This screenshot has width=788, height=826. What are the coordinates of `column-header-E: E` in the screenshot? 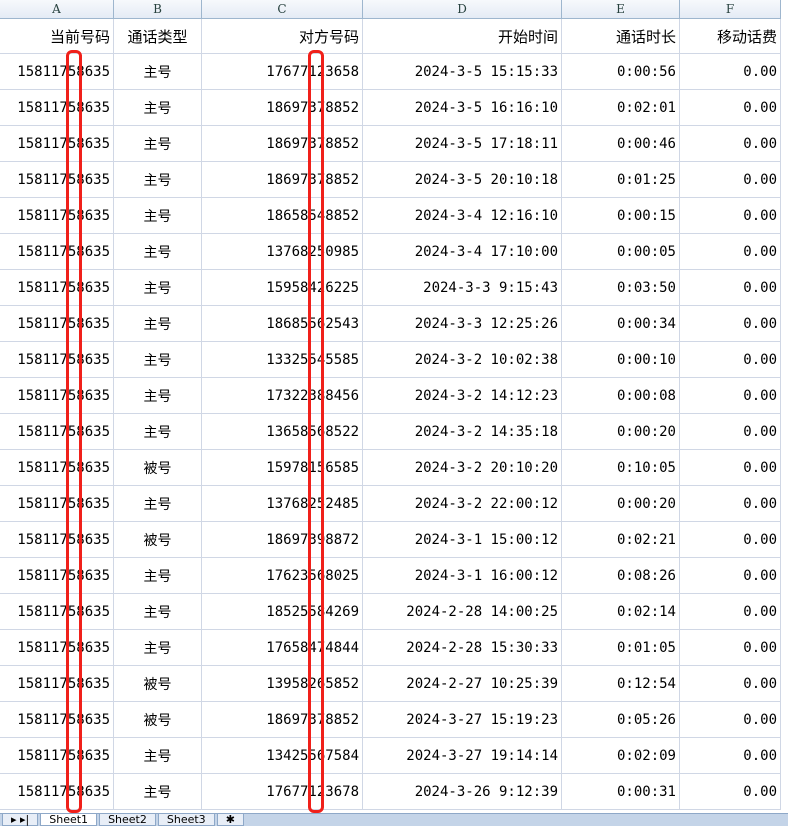 It's located at (621, 9).